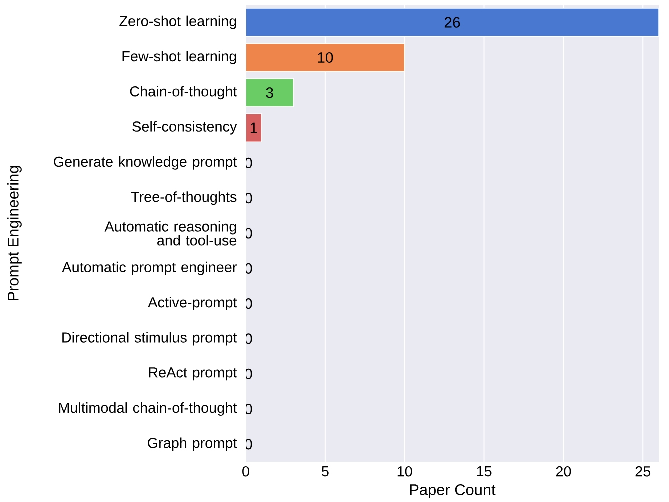 This screenshot has width=669, height=502. I want to click on data-label: 1, so click(254, 128).